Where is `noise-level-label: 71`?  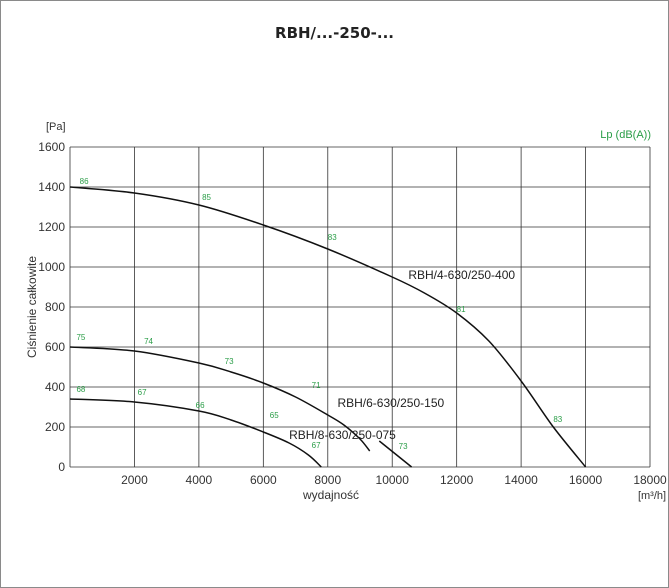 noise-level-label: 71 is located at coordinates (316, 385).